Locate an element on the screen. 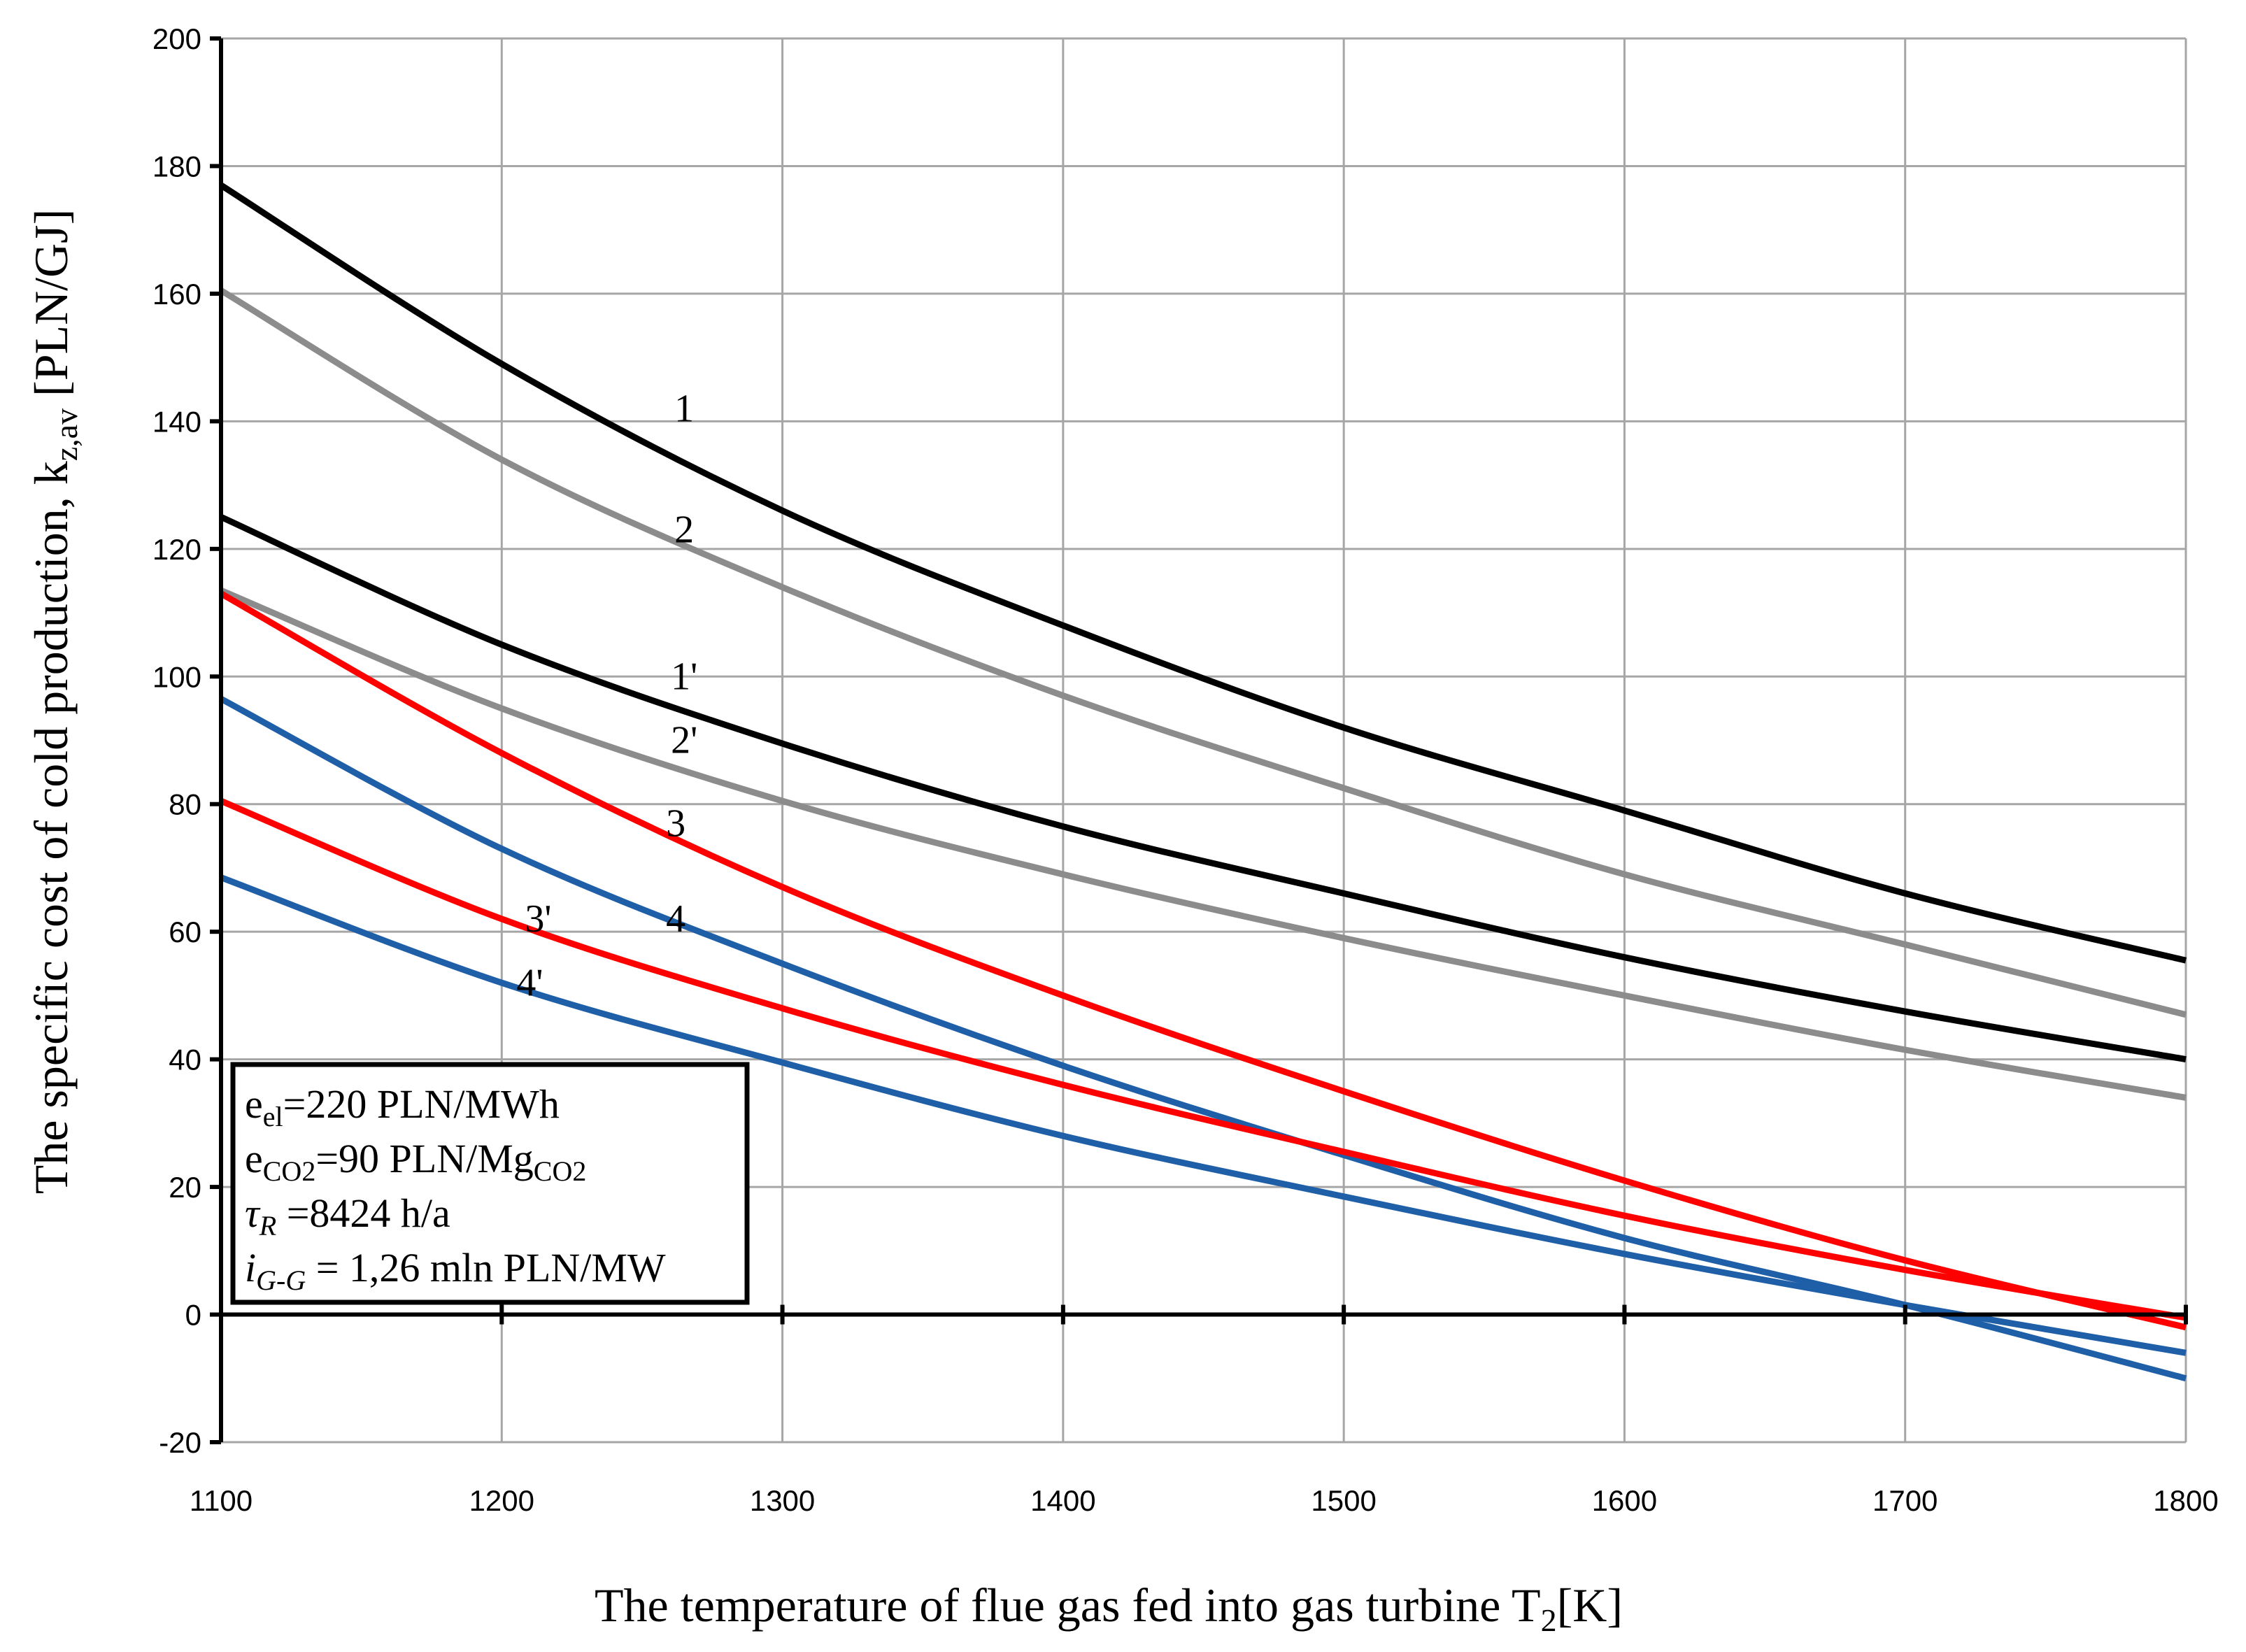  x-tick-label: 1400 is located at coordinates (1062, 1500).